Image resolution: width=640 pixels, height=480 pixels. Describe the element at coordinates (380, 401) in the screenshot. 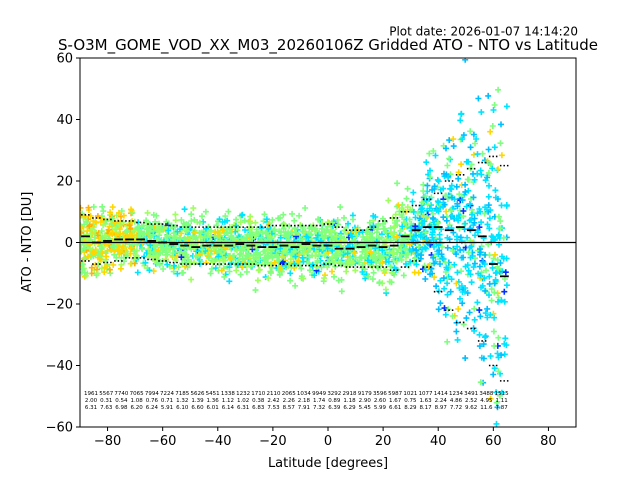

I see `bin-stat-label: 2.60` at that location.